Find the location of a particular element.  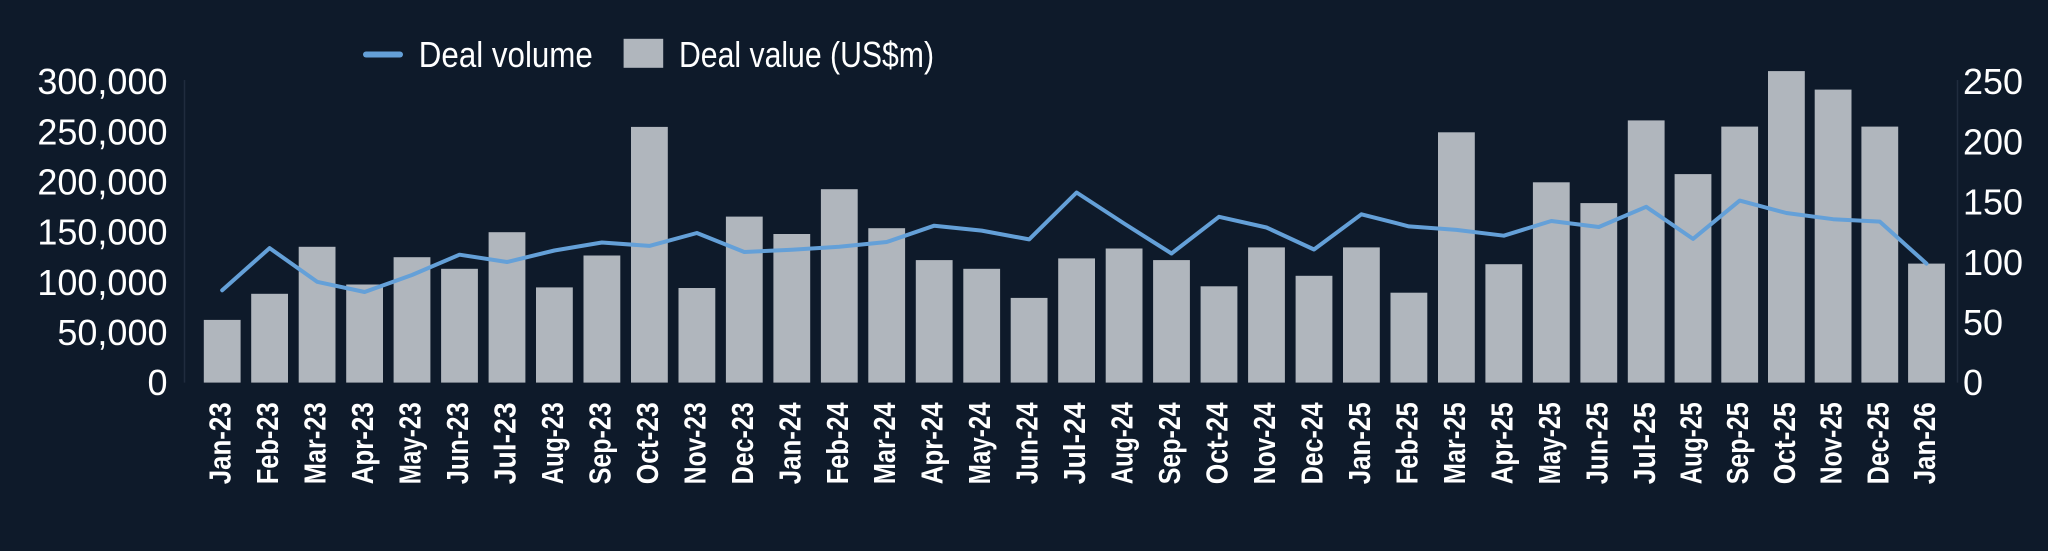

svg-text: Oct-23 is located at coordinates (647, 443).